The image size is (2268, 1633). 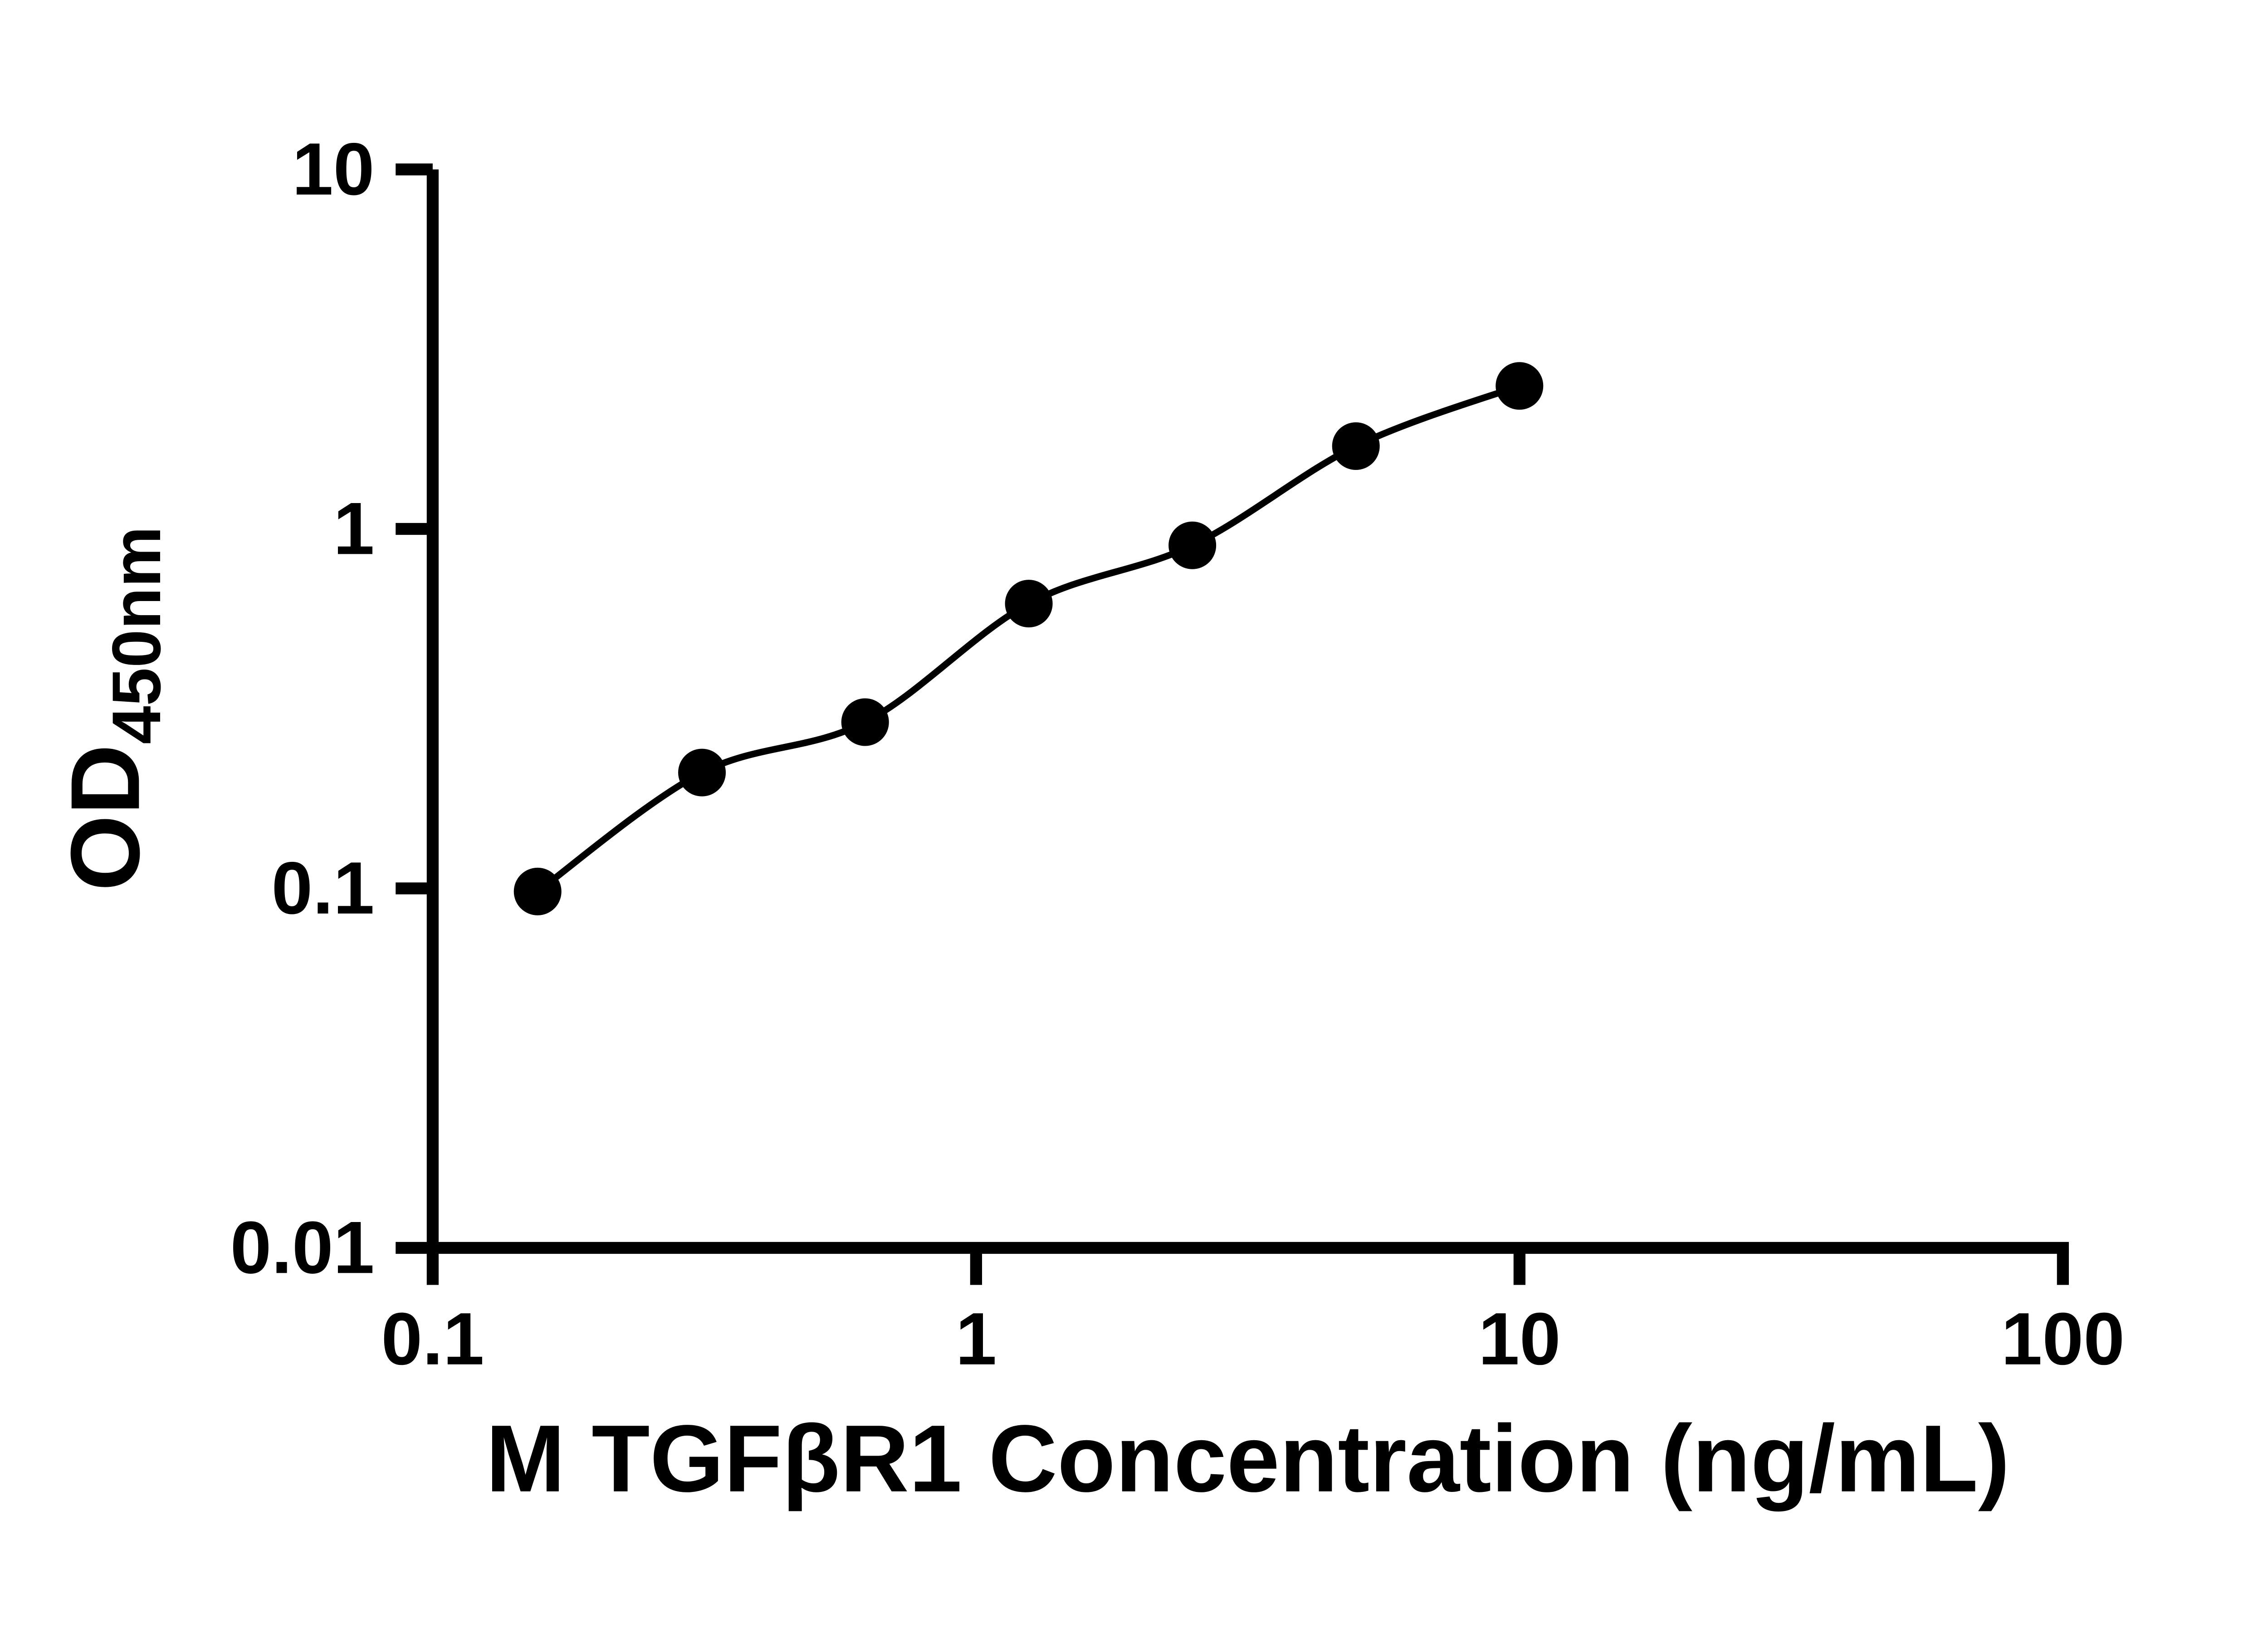 I want to click on y-axis-tick-label: 0.01, so click(x=303, y=1247).